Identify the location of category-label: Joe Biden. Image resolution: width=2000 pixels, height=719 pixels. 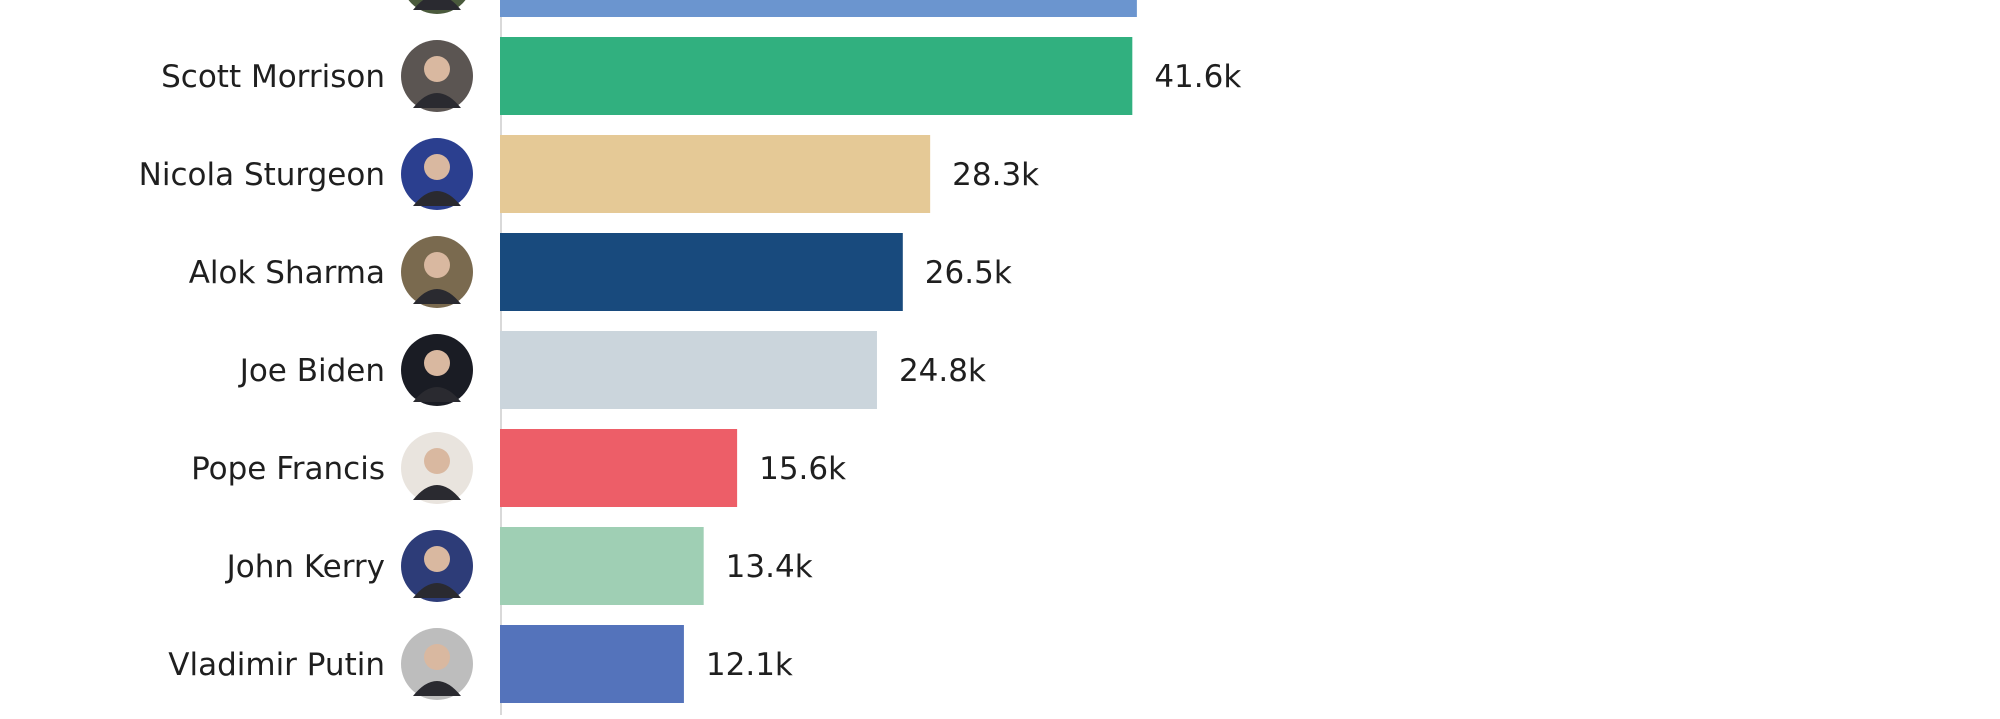
(311, 371).